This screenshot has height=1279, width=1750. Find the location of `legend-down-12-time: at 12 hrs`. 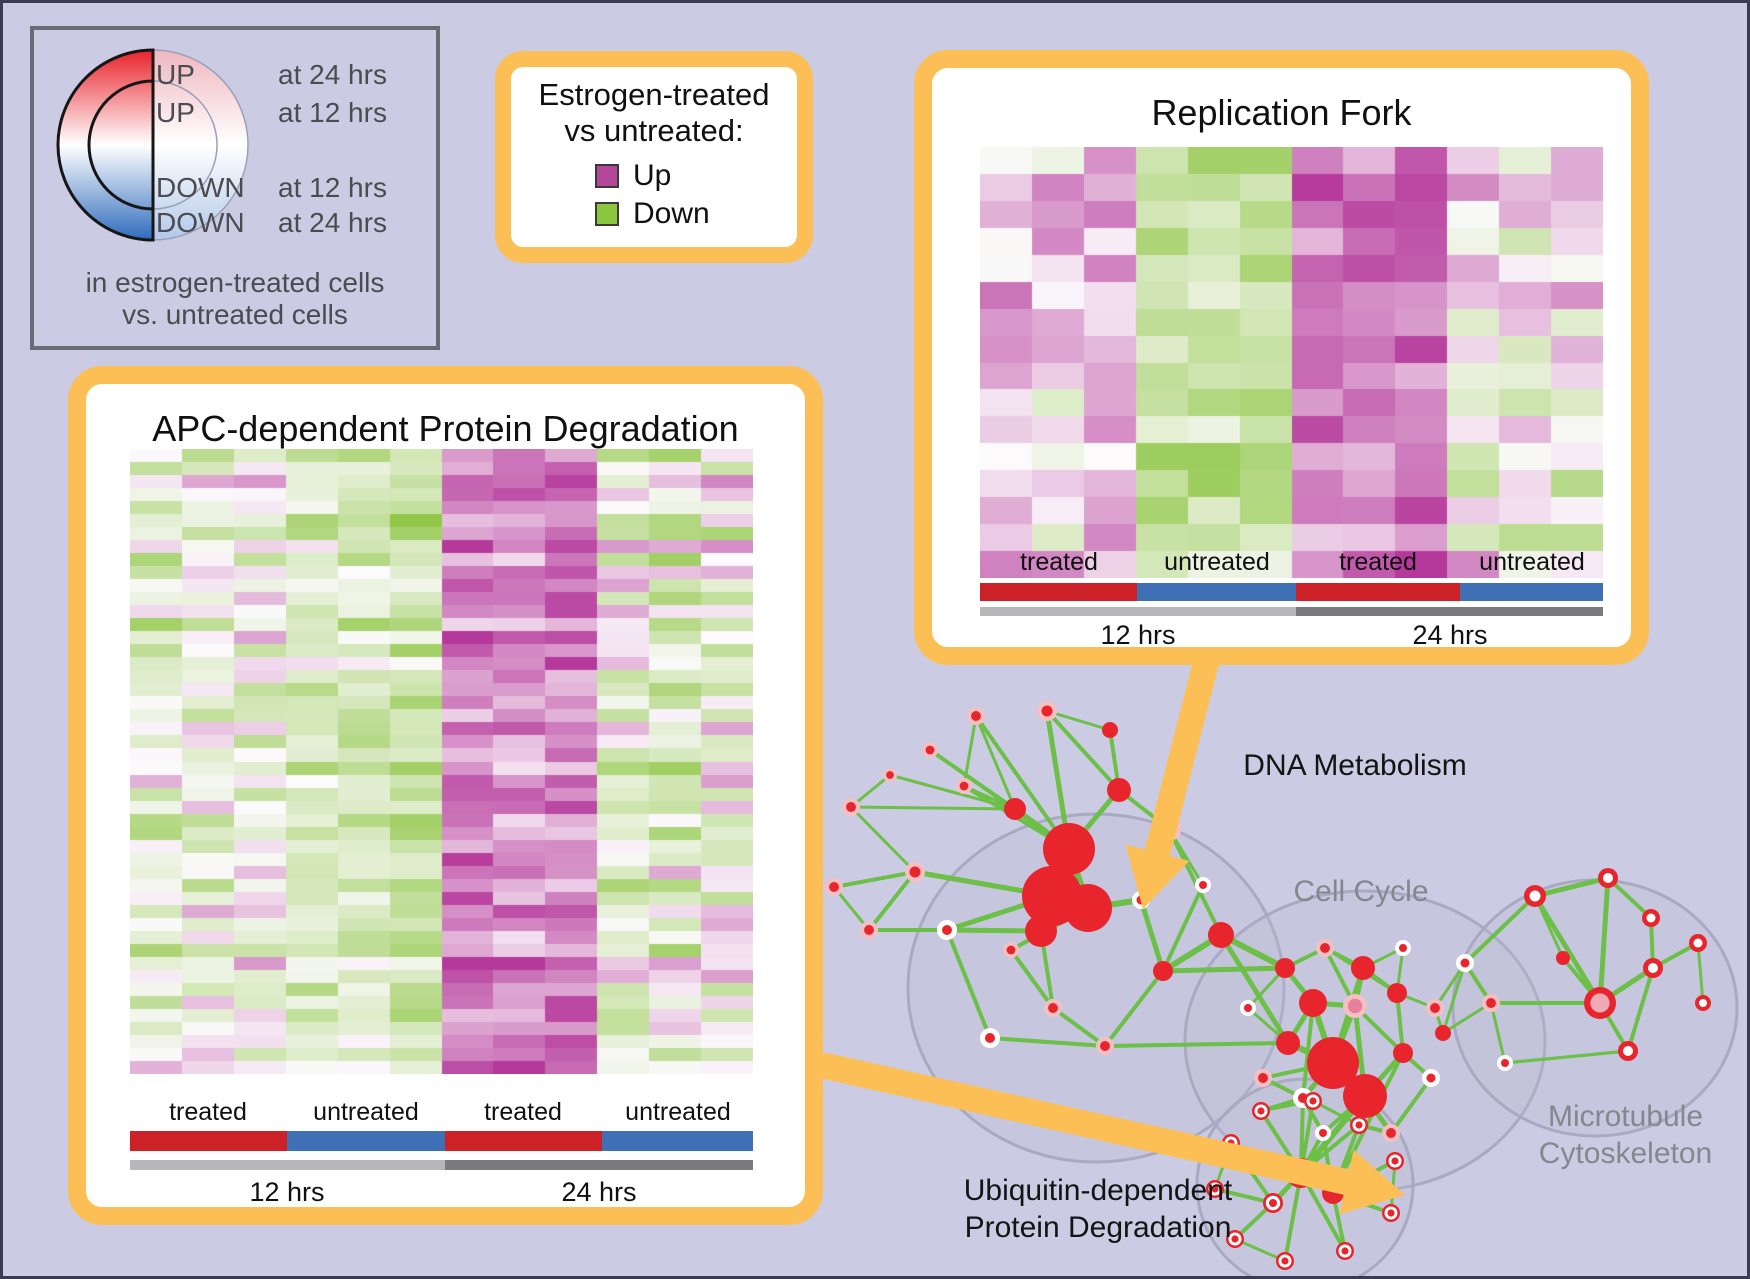

legend-down-12-time: at 12 hrs is located at coordinates (332, 187).